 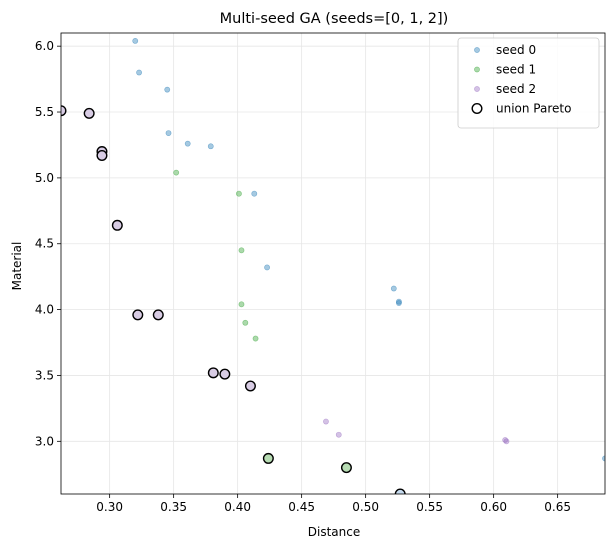 I want to click on x-tick-label: 0.50, so click(x=365, y=507).